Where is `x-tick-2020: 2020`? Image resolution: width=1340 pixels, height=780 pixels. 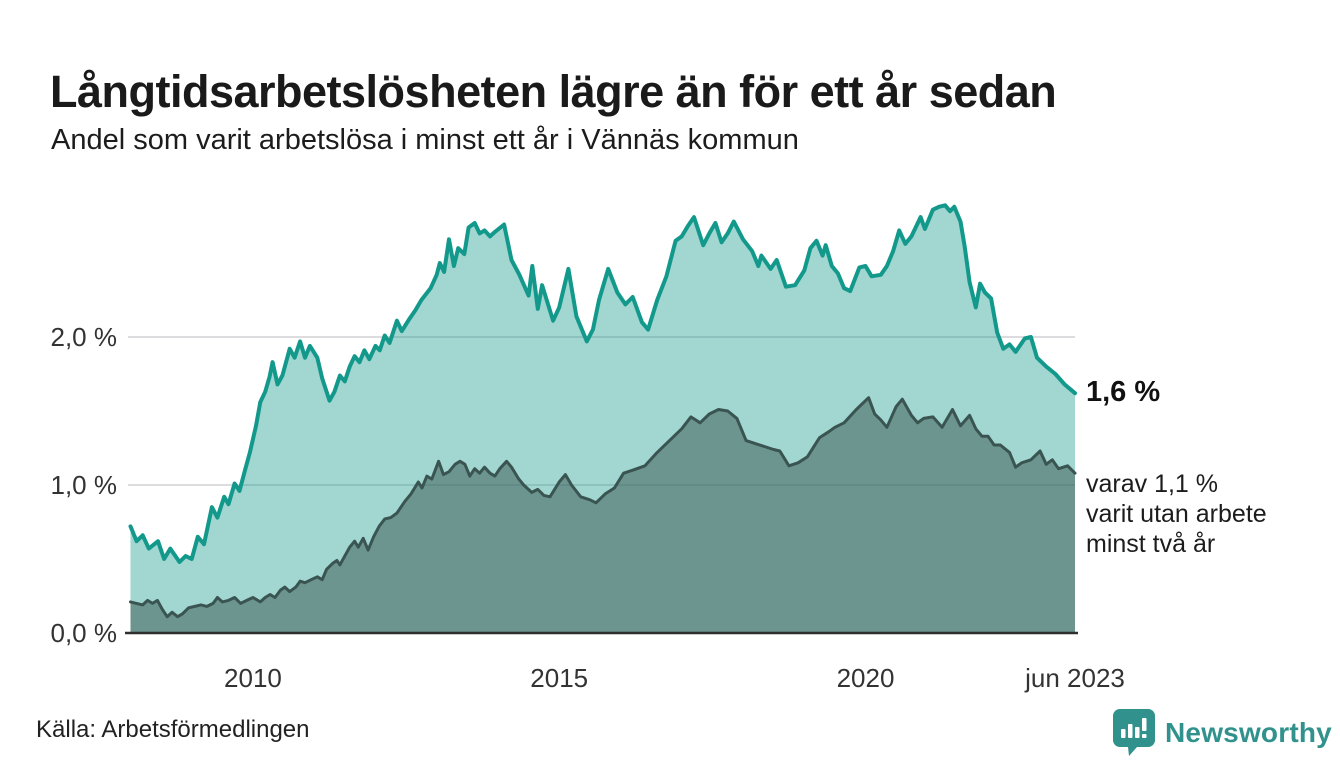 x-tick-2020: 2020 is located at coordinates (865, 678).